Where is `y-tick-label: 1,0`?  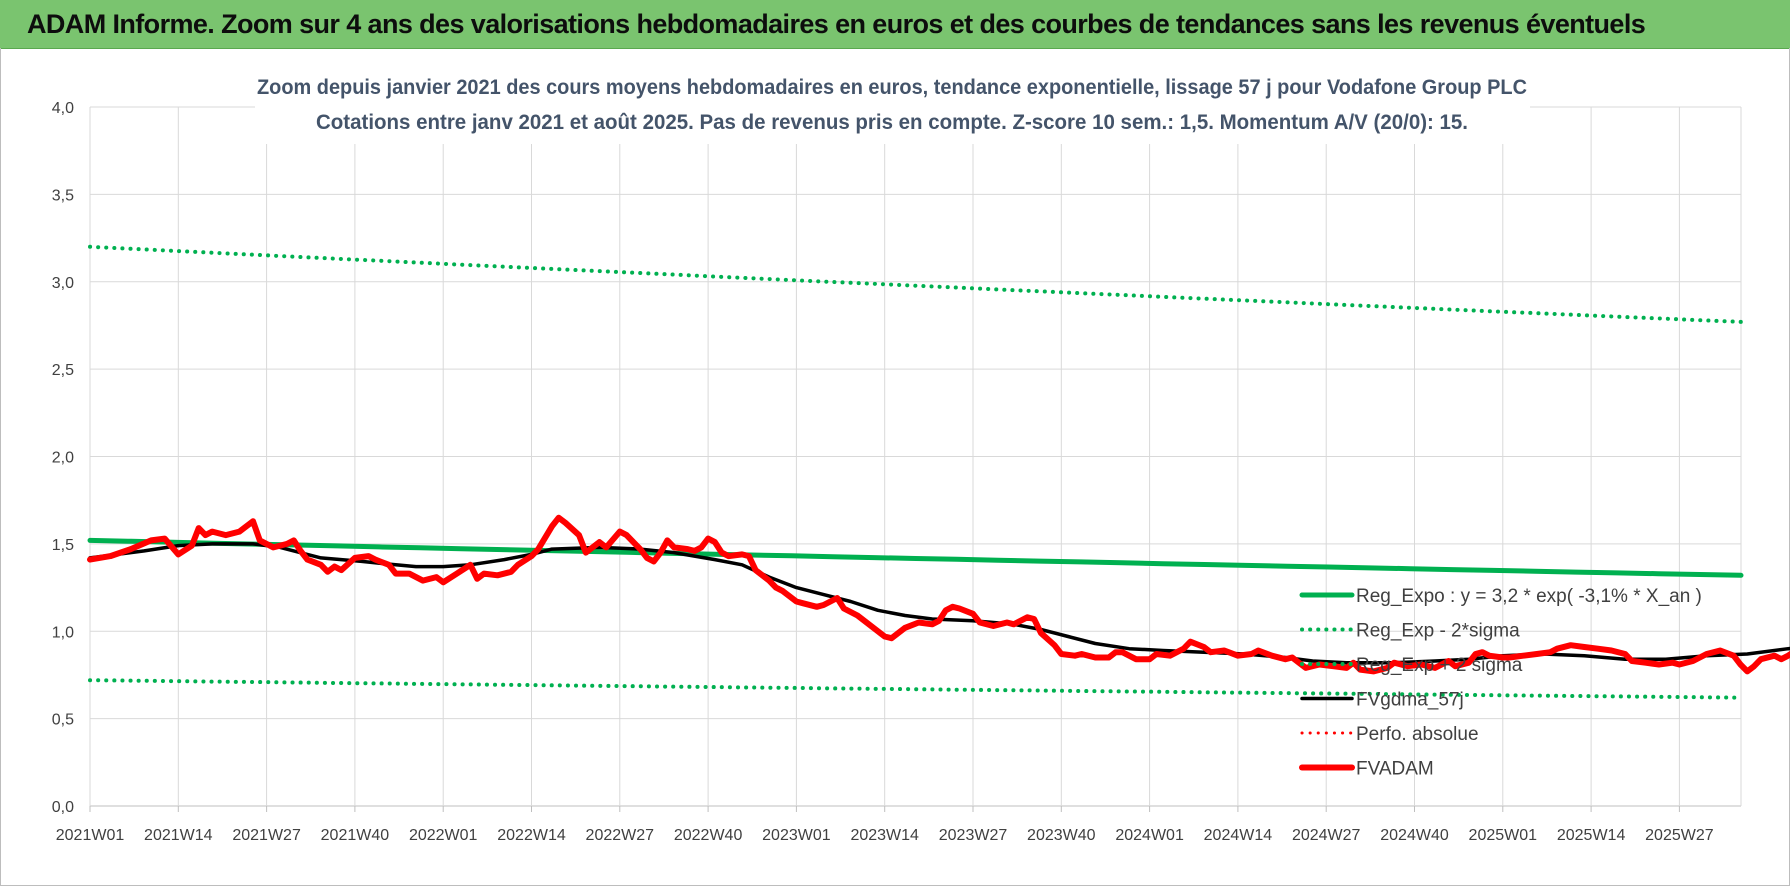
y-tick-label: 1,0 is located at coordinates (63, 632).